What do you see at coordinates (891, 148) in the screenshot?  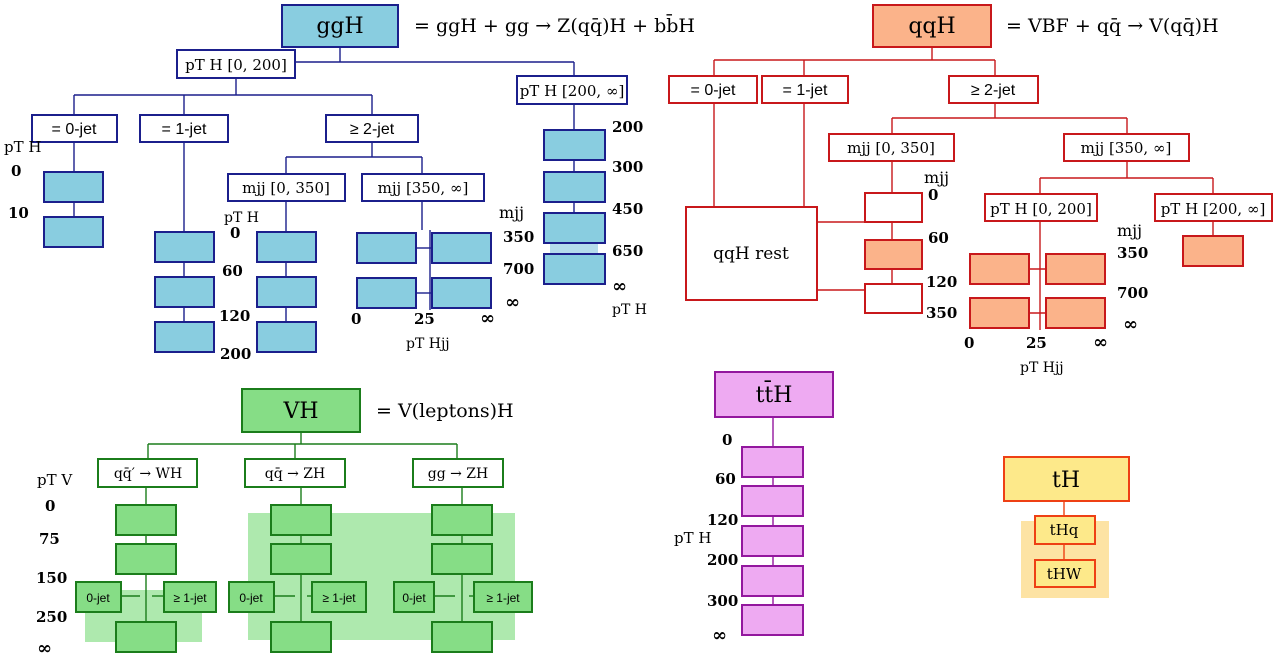 I see `qqH-mjj-low: mjj [0, 350]` at bounding box center [891, 148].